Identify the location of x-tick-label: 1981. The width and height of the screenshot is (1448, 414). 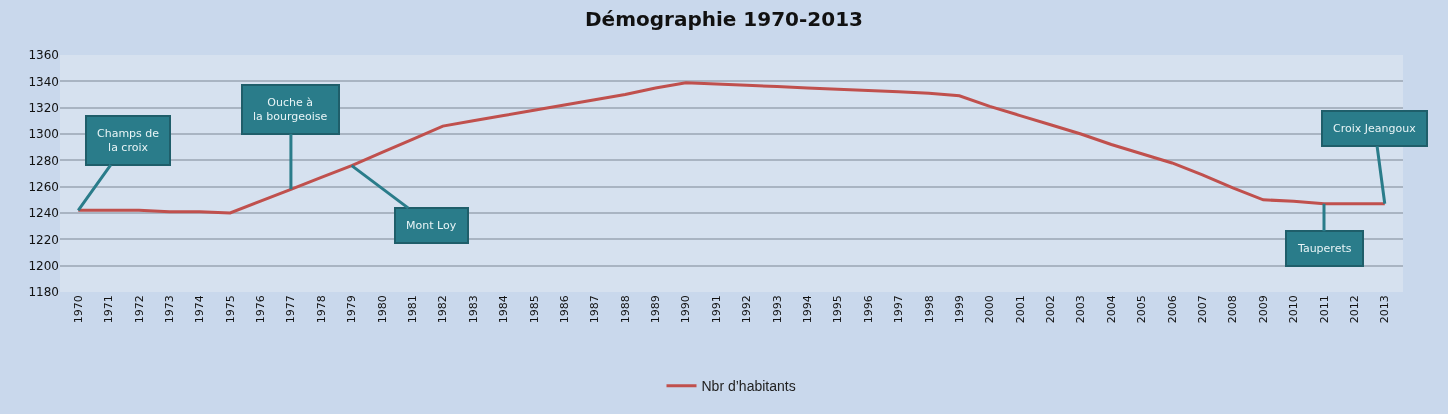
(413, 309).